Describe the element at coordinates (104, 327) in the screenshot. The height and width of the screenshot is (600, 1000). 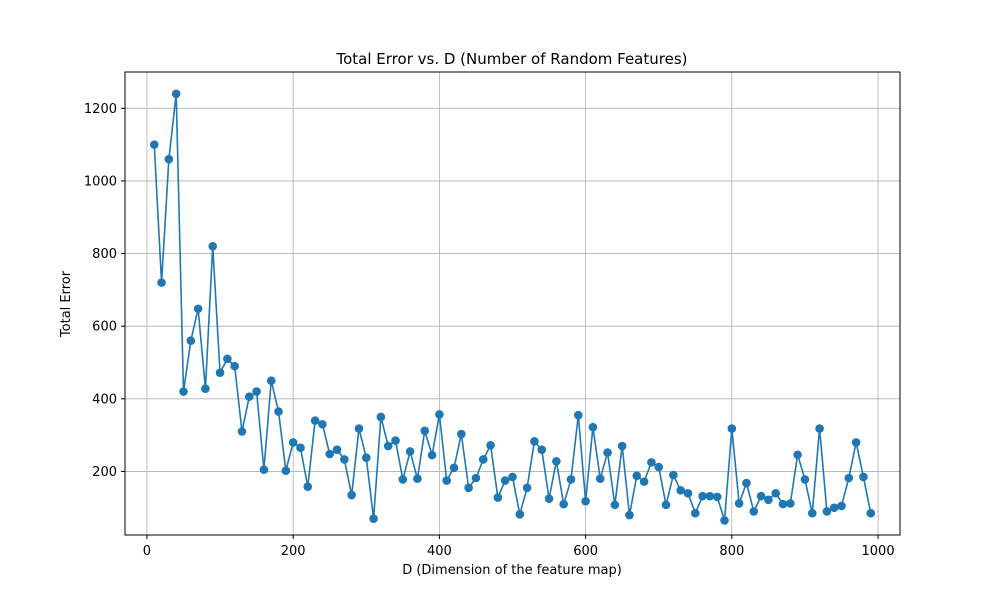
I see `y-tick-label: 600` at that location.